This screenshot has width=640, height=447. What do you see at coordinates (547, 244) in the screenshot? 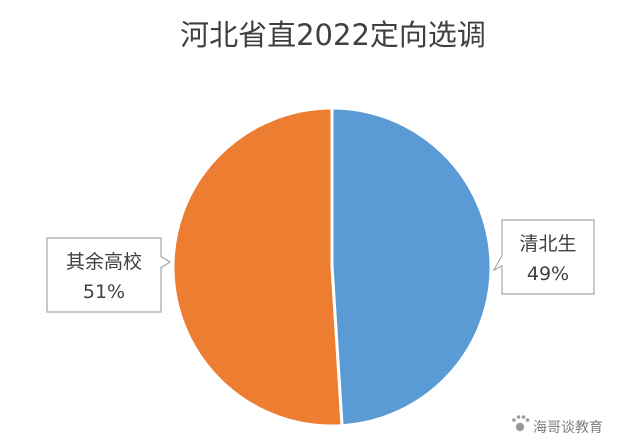
I see `slice-label: 清北生` at bounding box center [547, 244].